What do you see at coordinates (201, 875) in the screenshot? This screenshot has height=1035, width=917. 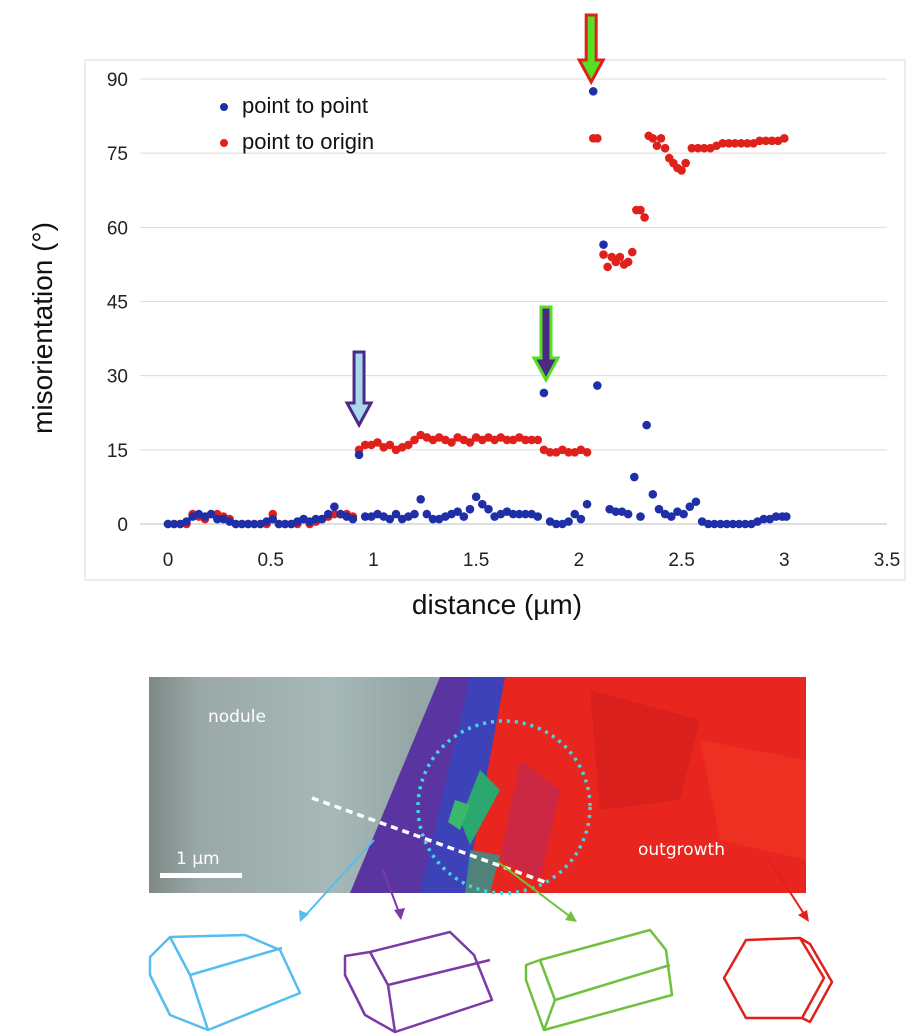 I see `scale-bar` at bounding box center [201, 875].